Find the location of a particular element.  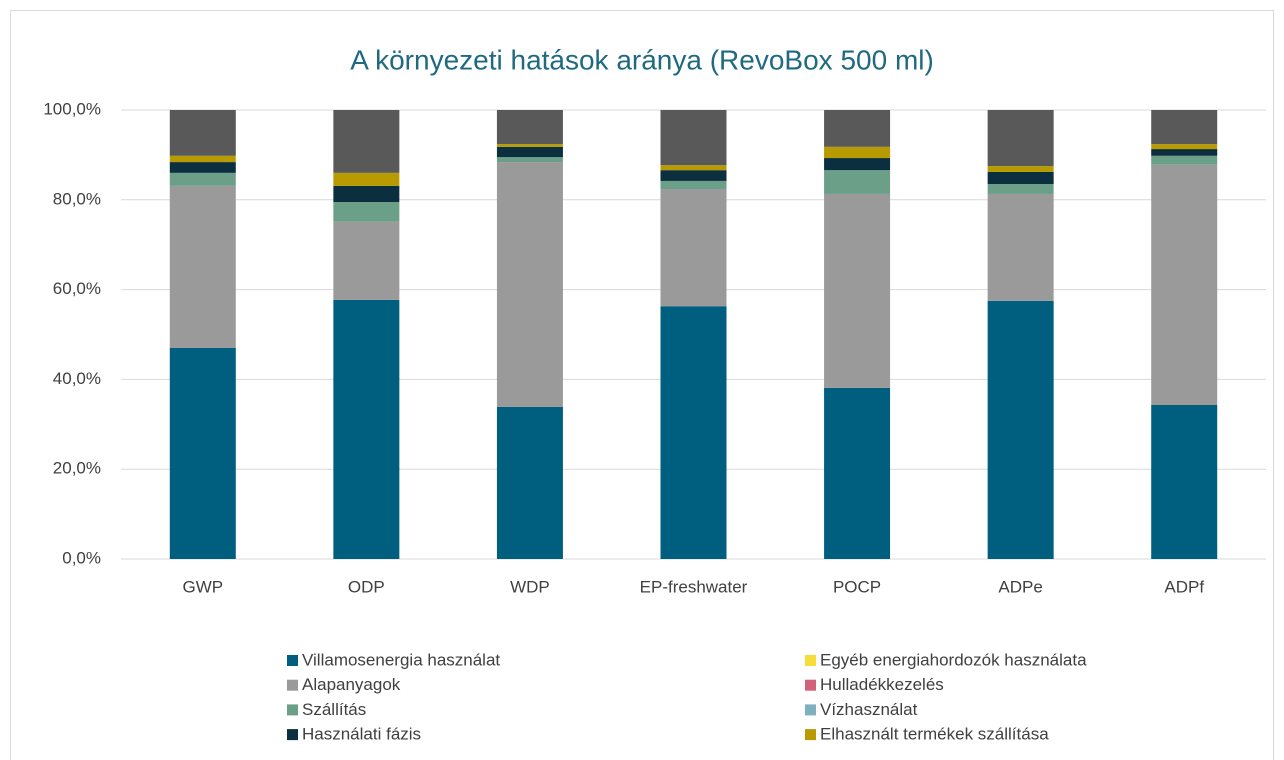

y-tick-label: 20,0% is located at coordinates (77, 468).